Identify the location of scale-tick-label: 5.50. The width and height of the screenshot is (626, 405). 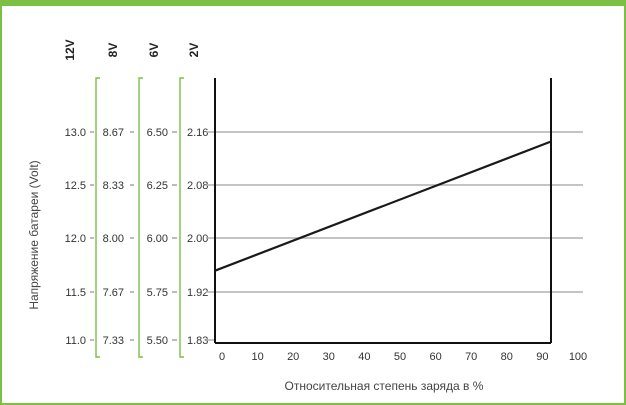
(157, 341).